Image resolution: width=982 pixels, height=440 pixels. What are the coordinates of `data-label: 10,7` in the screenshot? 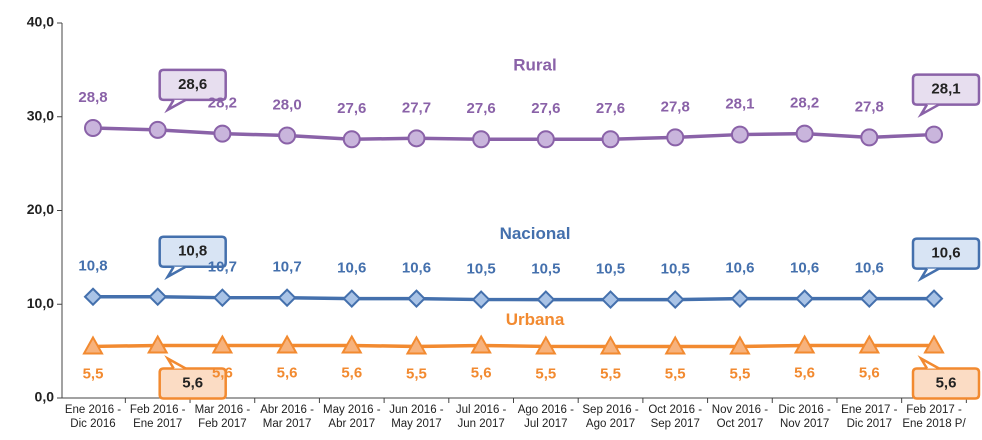 It's located at (286, 267).